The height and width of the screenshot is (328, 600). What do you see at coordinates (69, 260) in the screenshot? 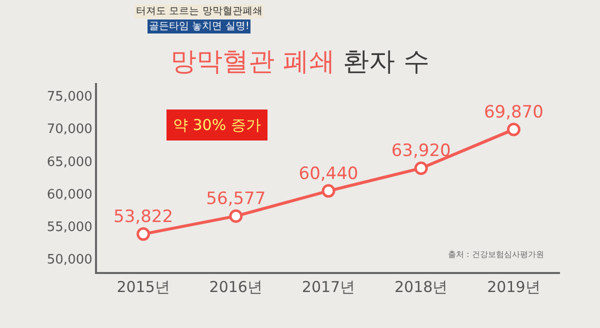
I see `y-tick-label: 50,000` at bounding box center [69, 260].